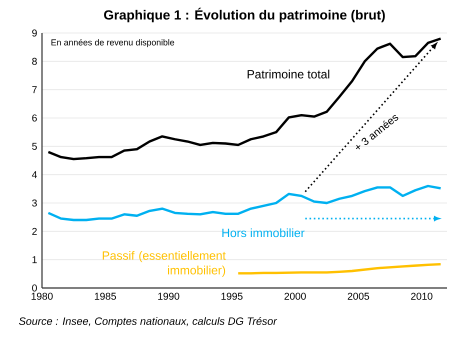 The width and height of the screenshot is (473, 338). What do you see at coordinates (34, 203) in the screenshot?
I see `y-tick-label: 3` at bounding box center [34, 203].